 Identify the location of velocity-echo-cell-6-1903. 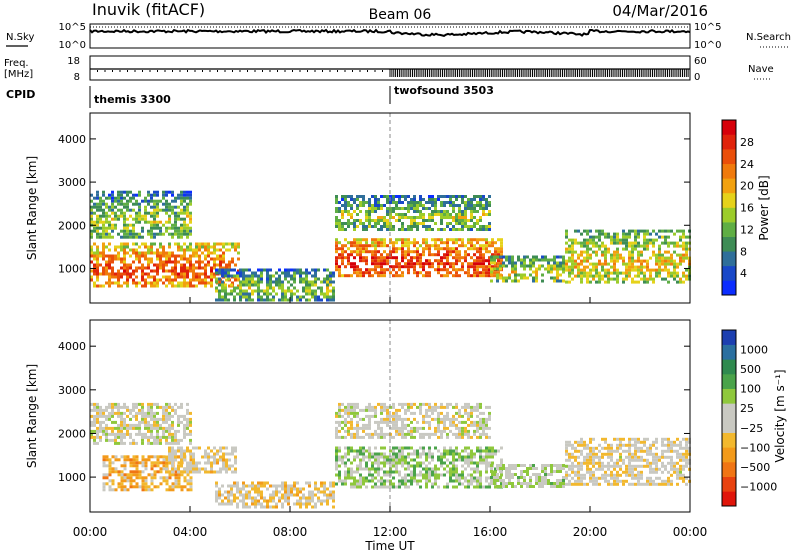
(551, 474).